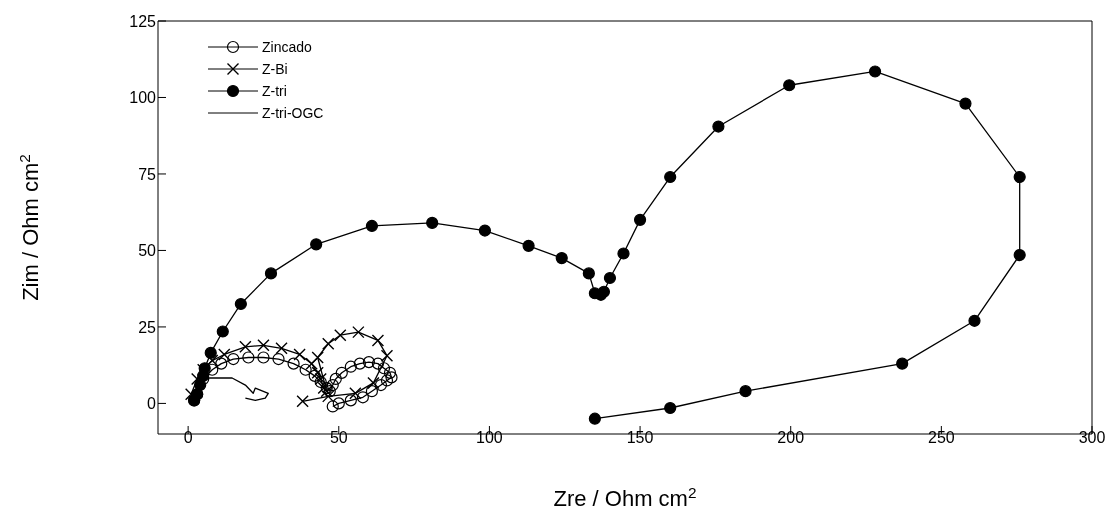  What do you see at coordinates (338, 438) in the screenshot?
I see `x-tick-label: 50` at bounding box center [338, 438].